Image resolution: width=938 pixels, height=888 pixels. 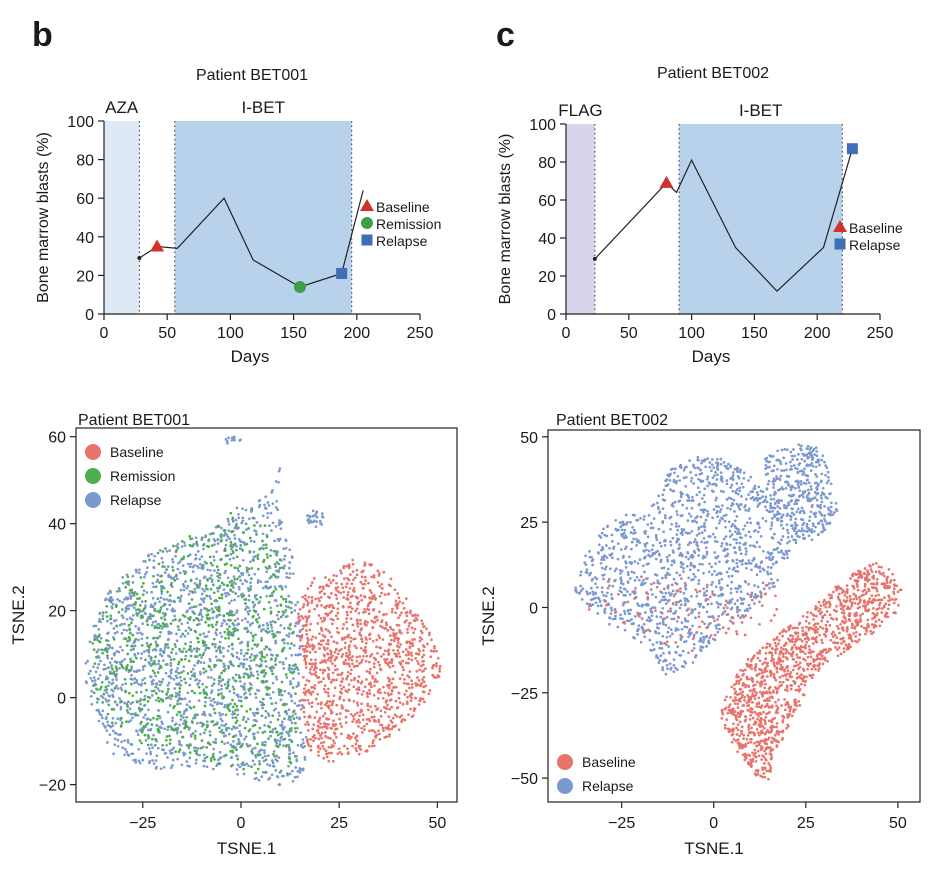 I want to click on bet001-tsne-legend-baseline-swatch, so click(x=93, y=452).